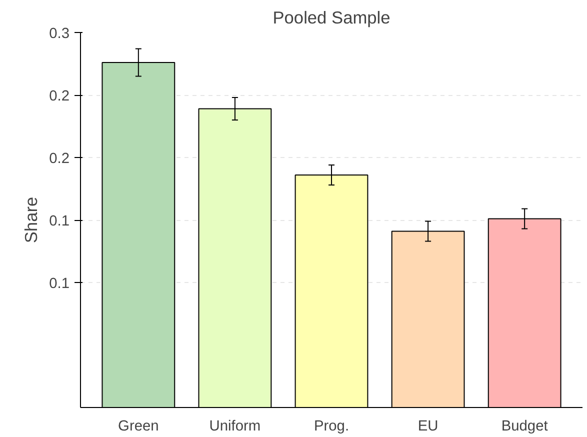 This screenshot has width=587, height=437. What do you see at coordinates (235, 426) in the screenshot?
I see `x-tick-label: Uniform` at bounding box center [235, 426].